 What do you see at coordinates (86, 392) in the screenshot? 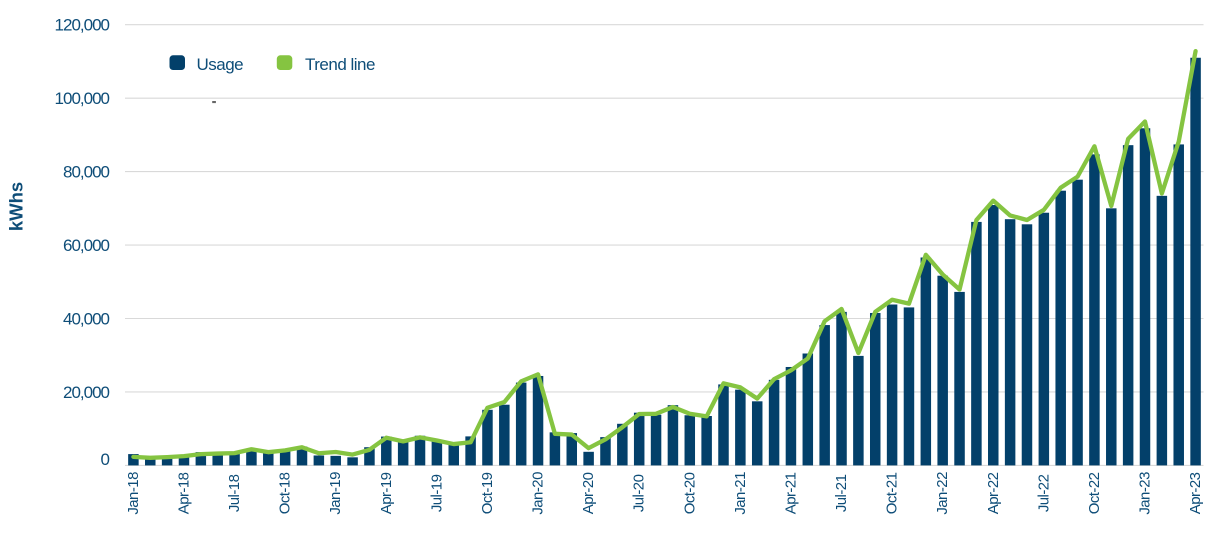
I see `svg-text: 20,000` at bounding box center [86, 392].